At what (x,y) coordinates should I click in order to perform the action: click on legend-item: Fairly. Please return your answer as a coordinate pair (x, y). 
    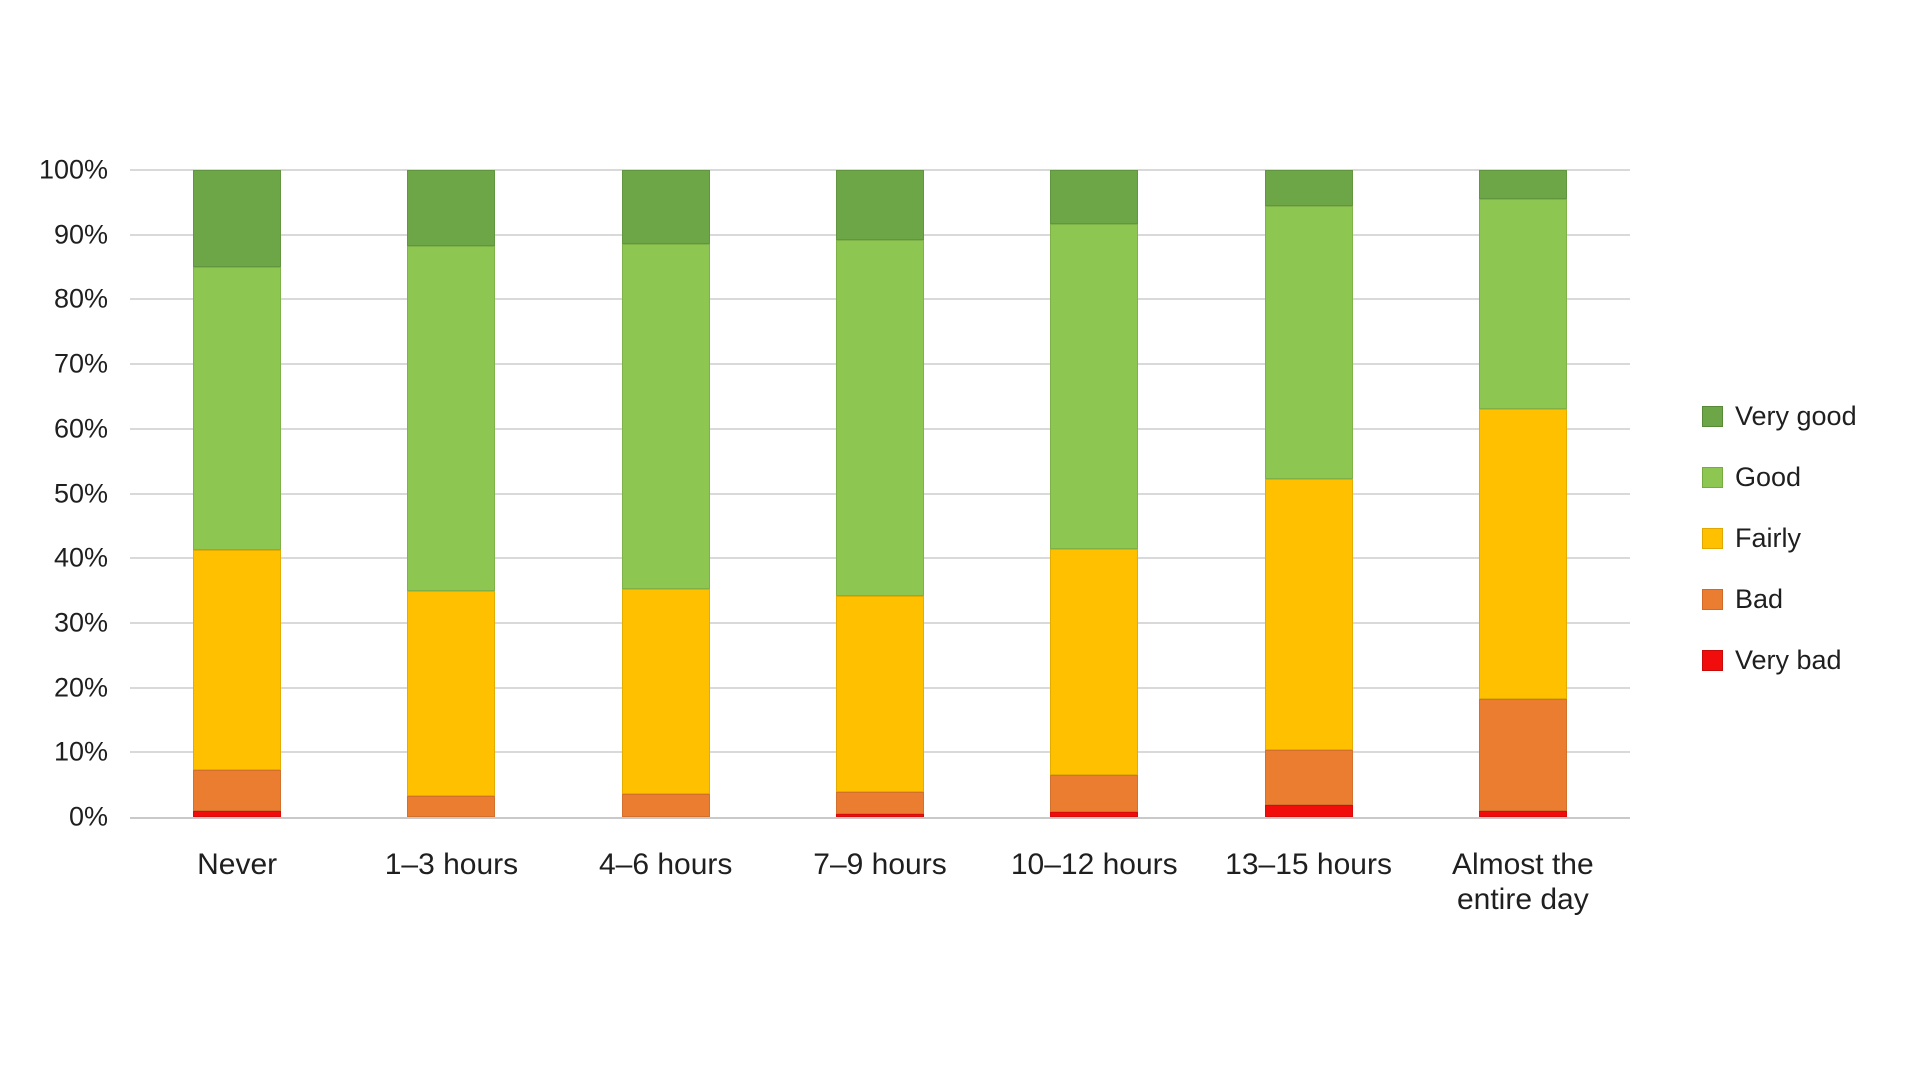
    Looking at the image, I should click on (1779, 538).